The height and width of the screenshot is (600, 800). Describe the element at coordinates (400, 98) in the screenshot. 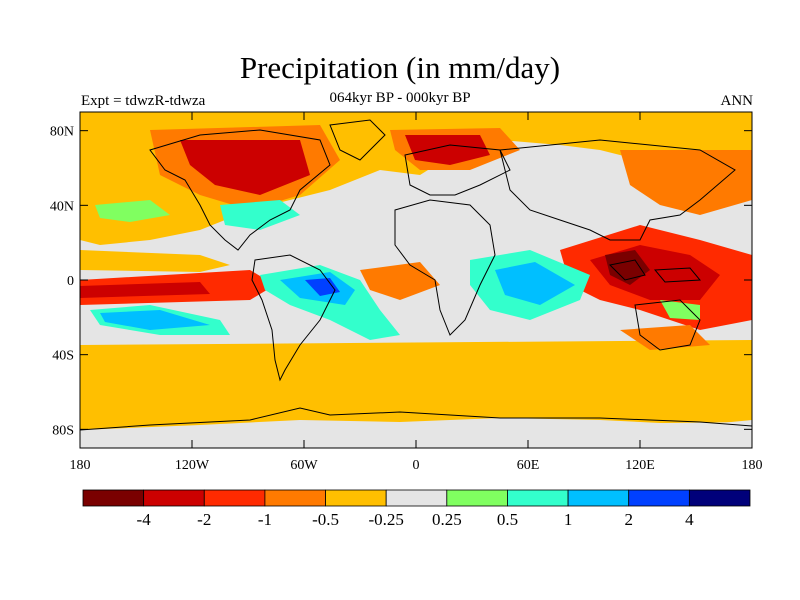

I see `page-subtitle: 064kyr BP - 000kyr BP` at that location.